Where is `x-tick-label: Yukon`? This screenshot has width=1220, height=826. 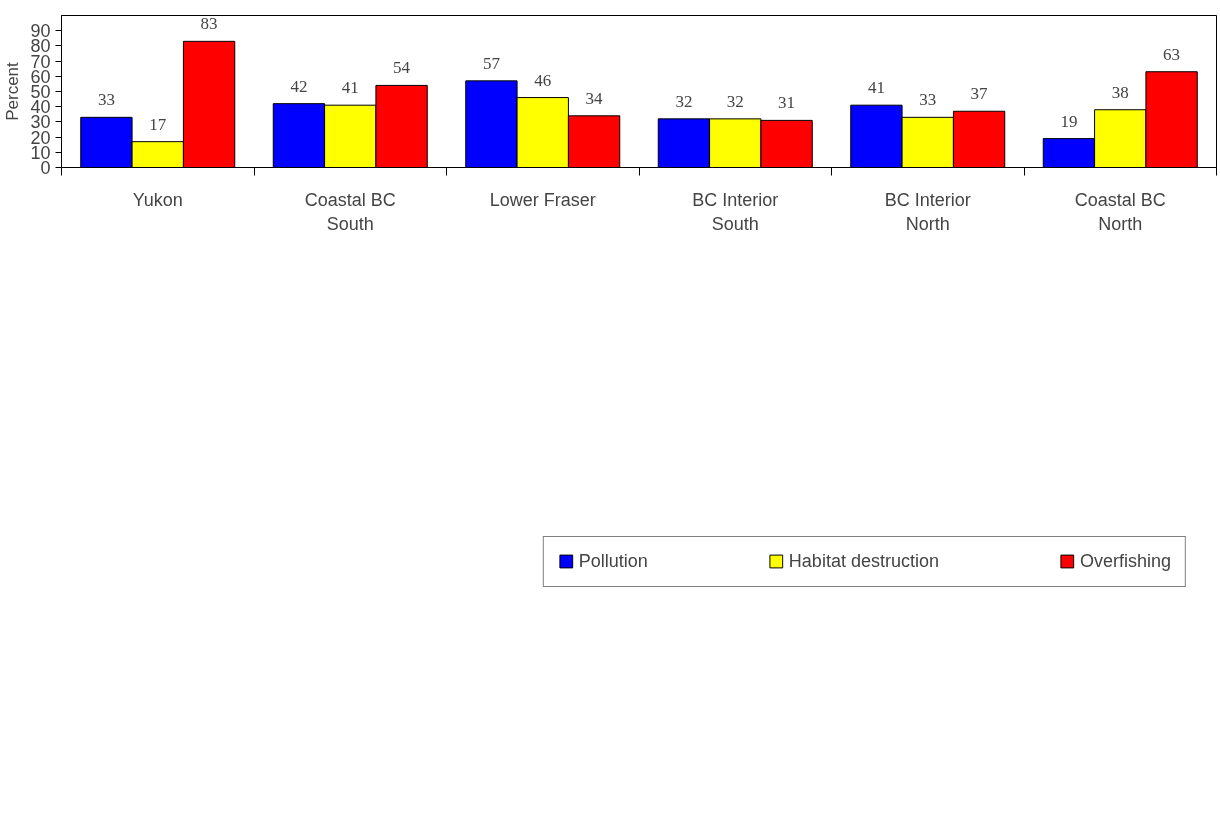
x-tick-label: Yukon is located at coordinates (157, 199).